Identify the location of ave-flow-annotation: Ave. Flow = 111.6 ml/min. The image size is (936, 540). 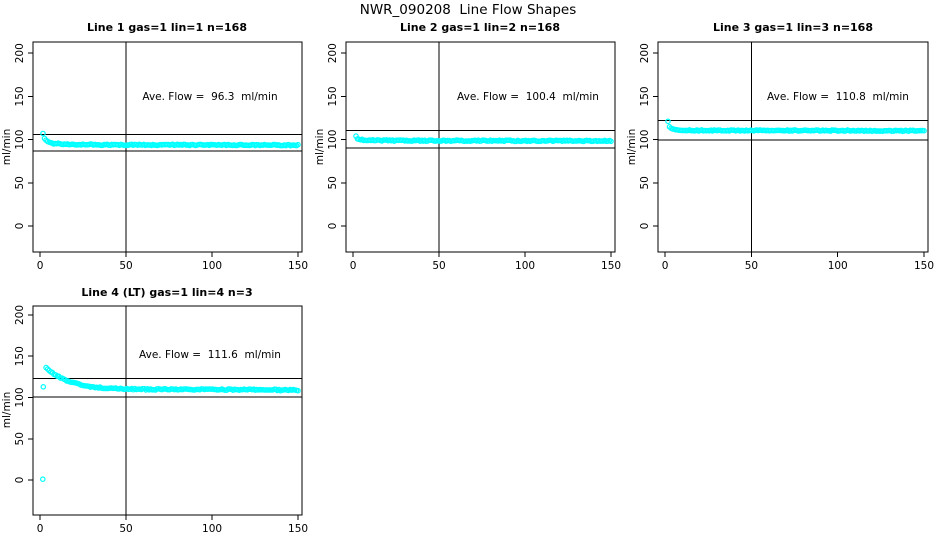
(210, 355).